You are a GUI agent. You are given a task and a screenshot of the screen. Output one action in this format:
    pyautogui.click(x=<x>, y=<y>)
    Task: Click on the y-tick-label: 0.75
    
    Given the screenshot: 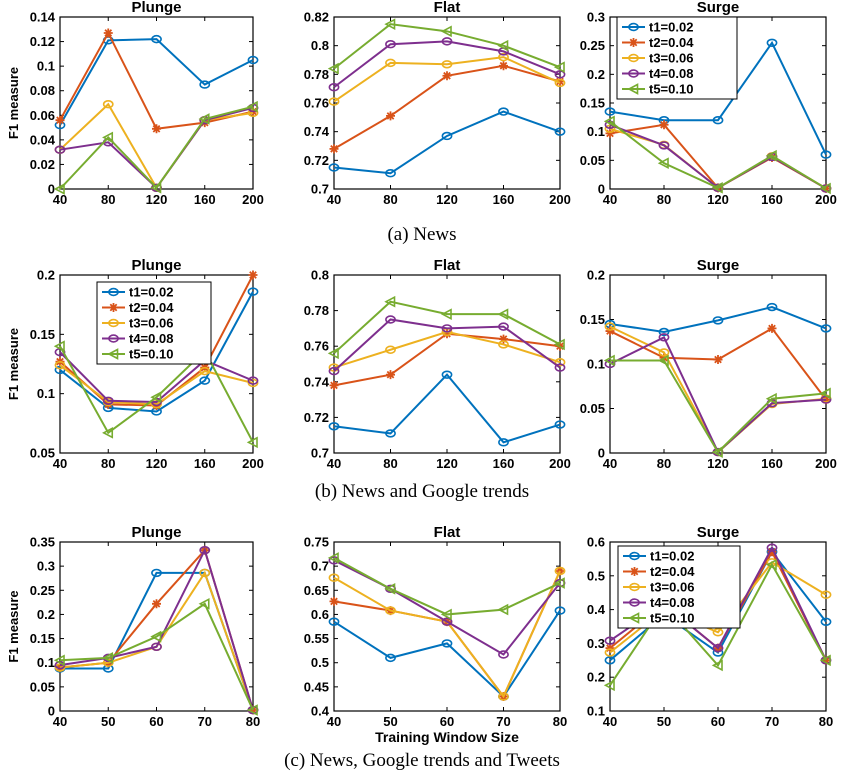 What is the action you would take?
    pyautogui.click(x=316, y=542)
    